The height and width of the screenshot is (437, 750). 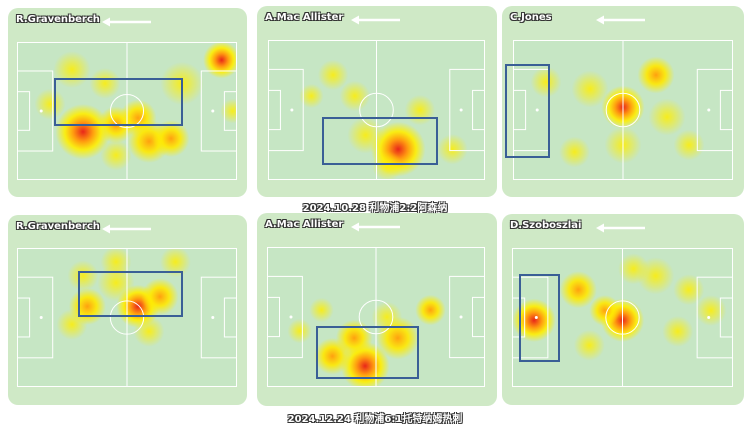 I want to click on player-name: C.Jones, so click(x=531, y=17).